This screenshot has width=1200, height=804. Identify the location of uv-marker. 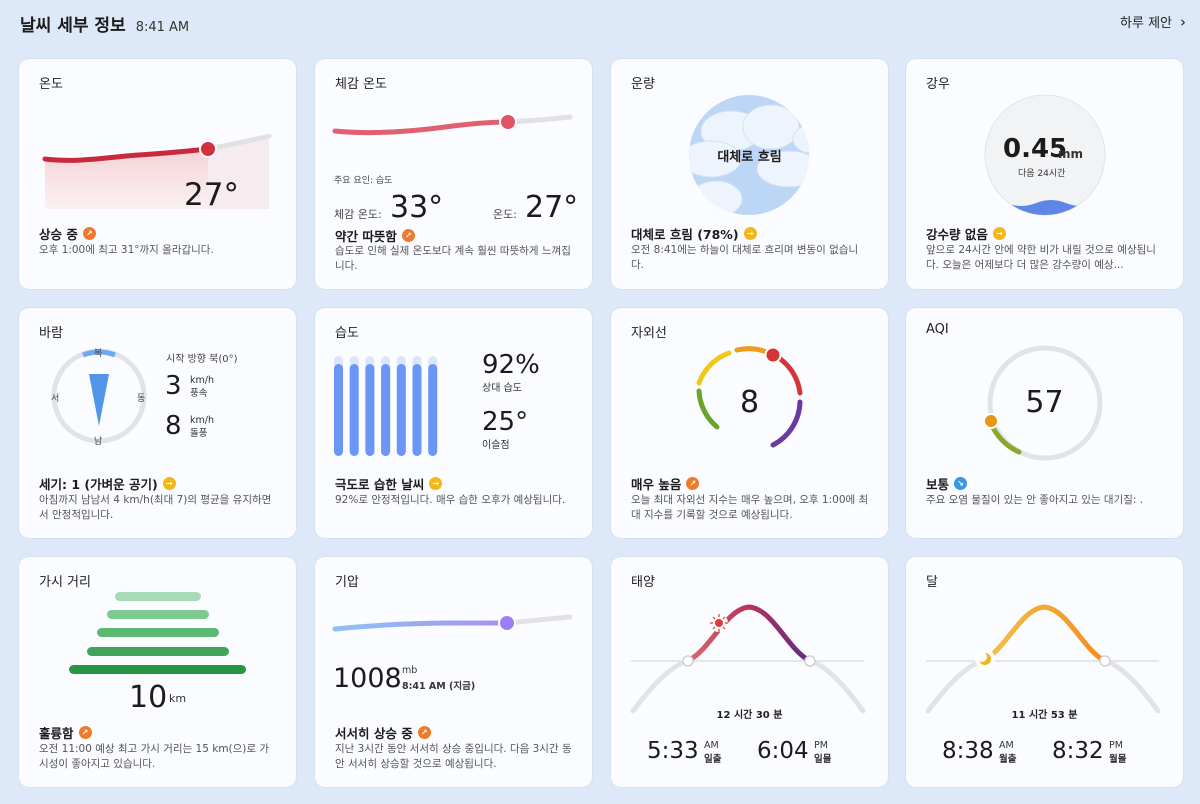
(773, 355).